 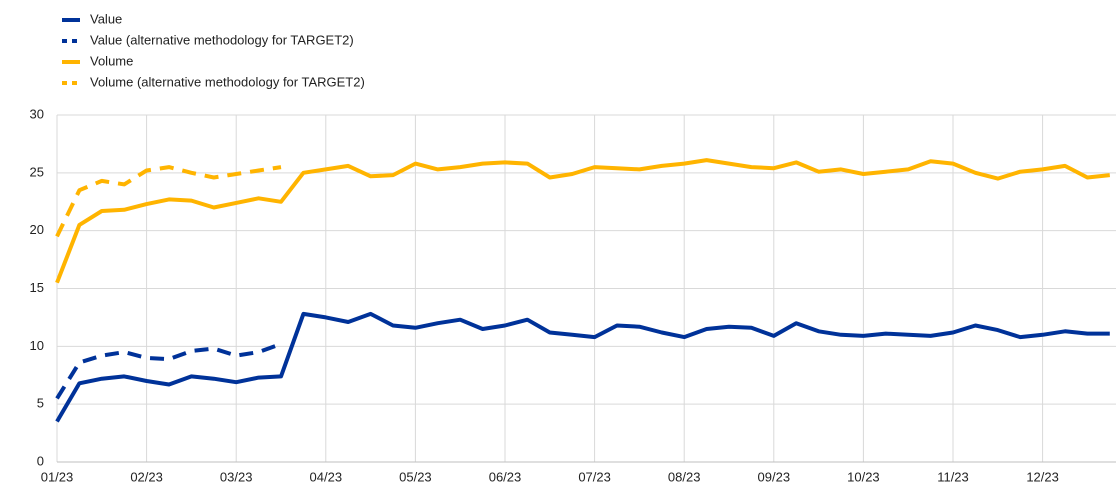 I want to click on x-tick-label: 05/23, so click(x=415, y=476).